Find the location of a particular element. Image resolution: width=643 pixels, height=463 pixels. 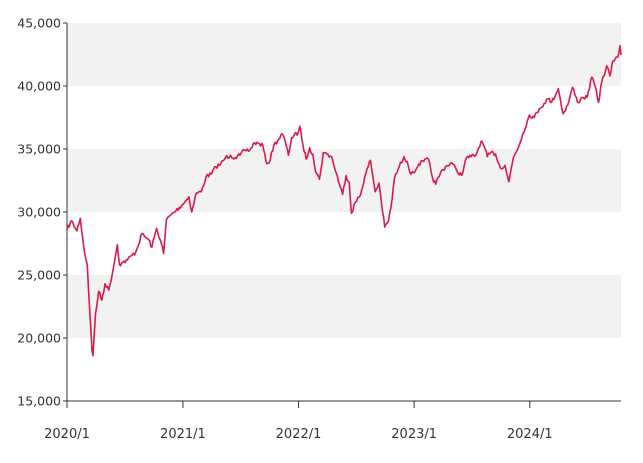

x-tick-label: 2021/1 is located at coordinates (183, 434).